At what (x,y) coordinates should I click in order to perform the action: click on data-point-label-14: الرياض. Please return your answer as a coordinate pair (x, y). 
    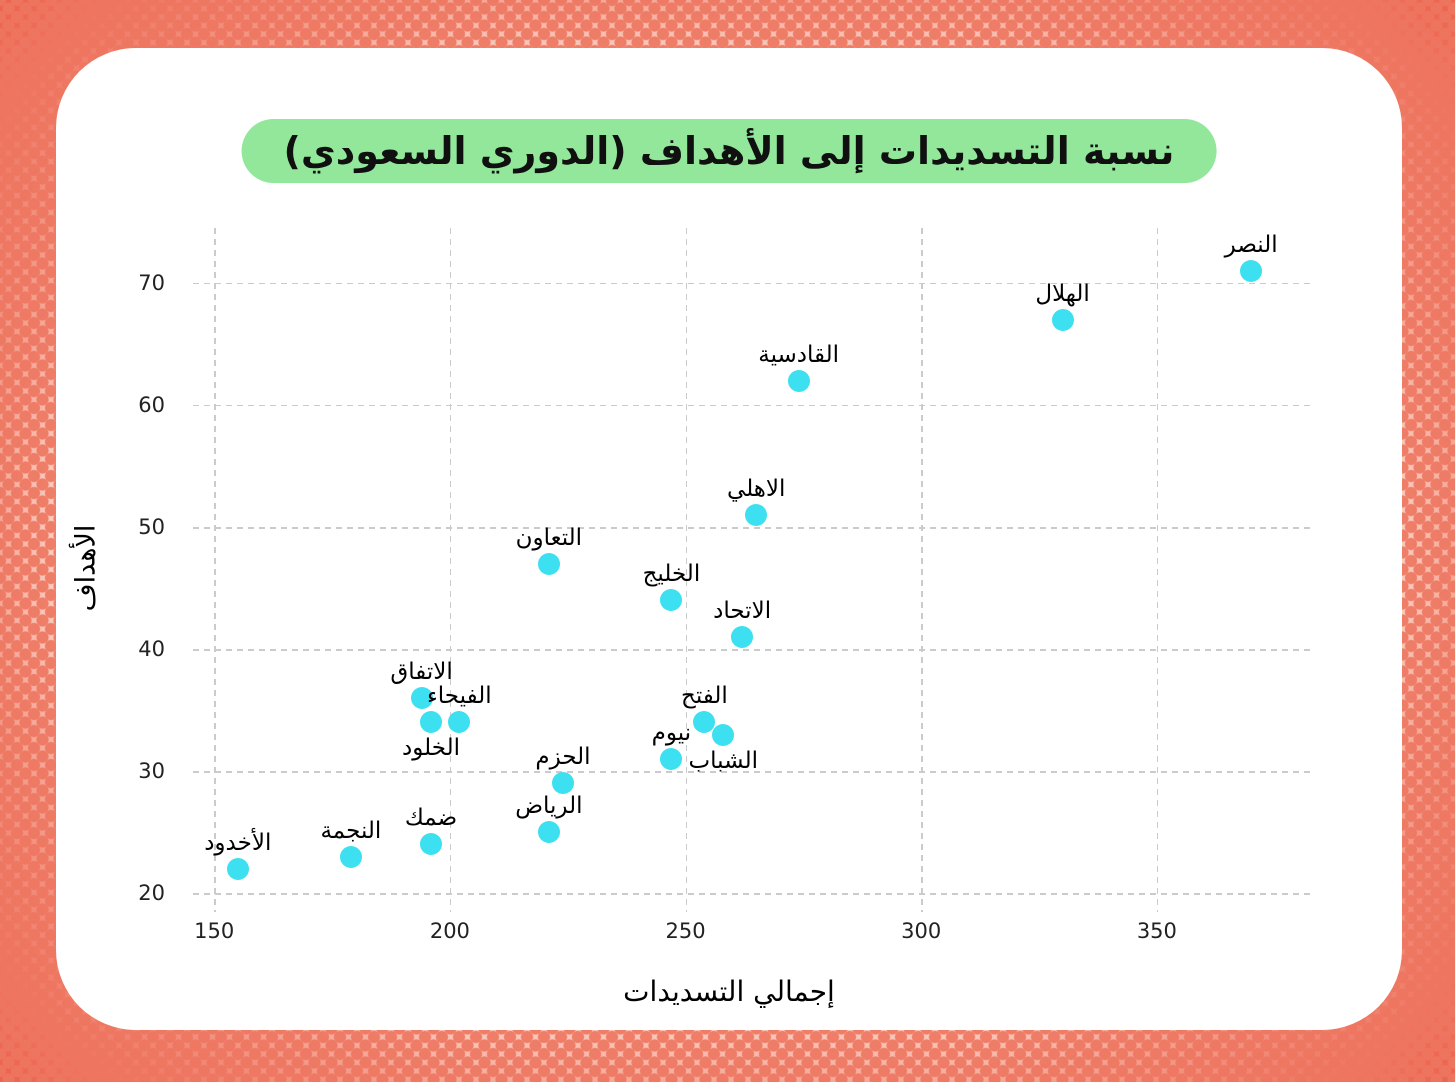
    Looking at the image, I should click on (549, 806).